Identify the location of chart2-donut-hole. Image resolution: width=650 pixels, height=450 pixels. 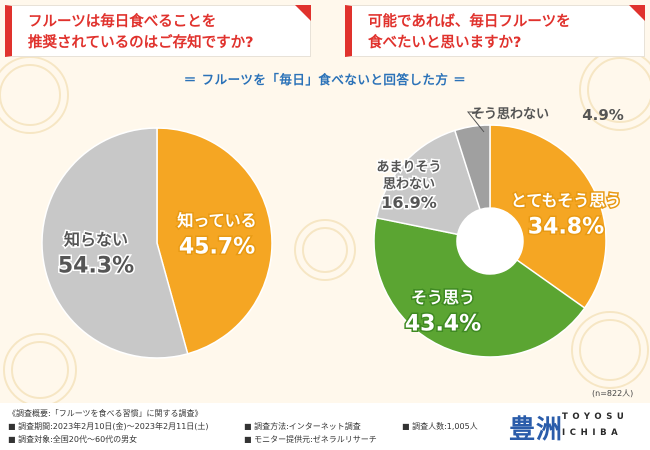
(490, 241).